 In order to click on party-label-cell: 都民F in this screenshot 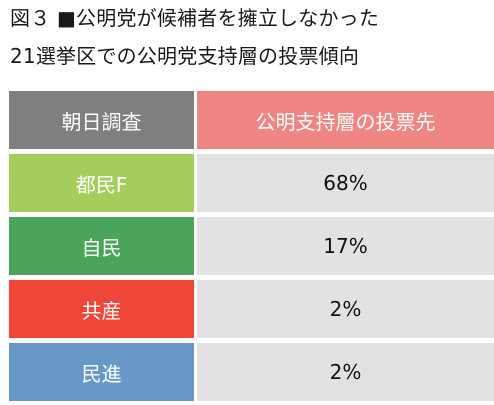, I will do `click(101, 183)`.